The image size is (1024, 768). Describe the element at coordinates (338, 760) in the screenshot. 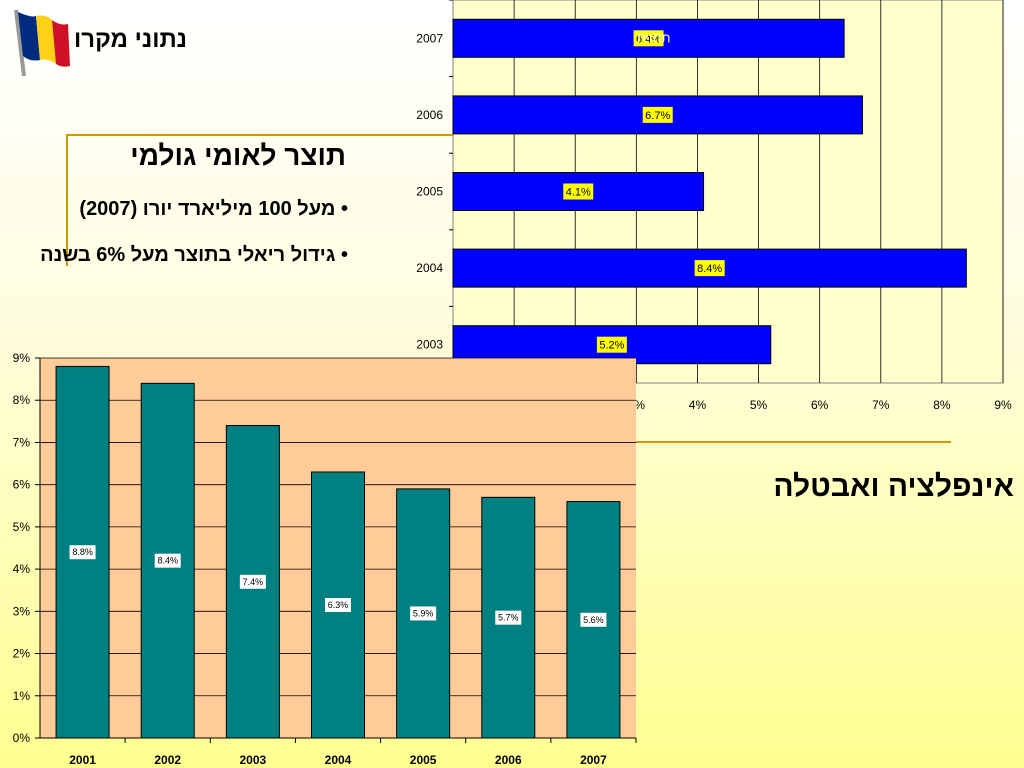

I see `unemp-x-tick-label: 2004` at that location.